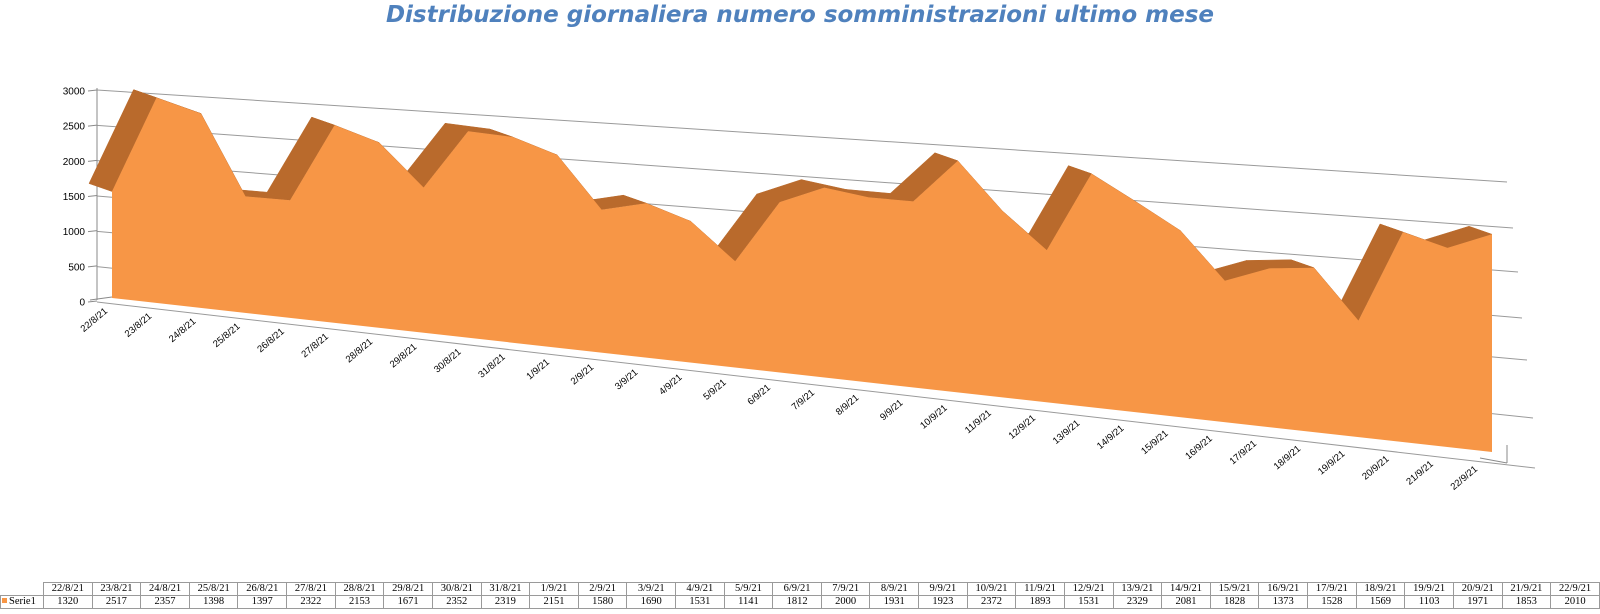 The height and width of the screenshot is (614, 1600). Describe the element at coordinates (1040, 602) in the screenshot. I see `data-table-value-cell: 1893` at that location.